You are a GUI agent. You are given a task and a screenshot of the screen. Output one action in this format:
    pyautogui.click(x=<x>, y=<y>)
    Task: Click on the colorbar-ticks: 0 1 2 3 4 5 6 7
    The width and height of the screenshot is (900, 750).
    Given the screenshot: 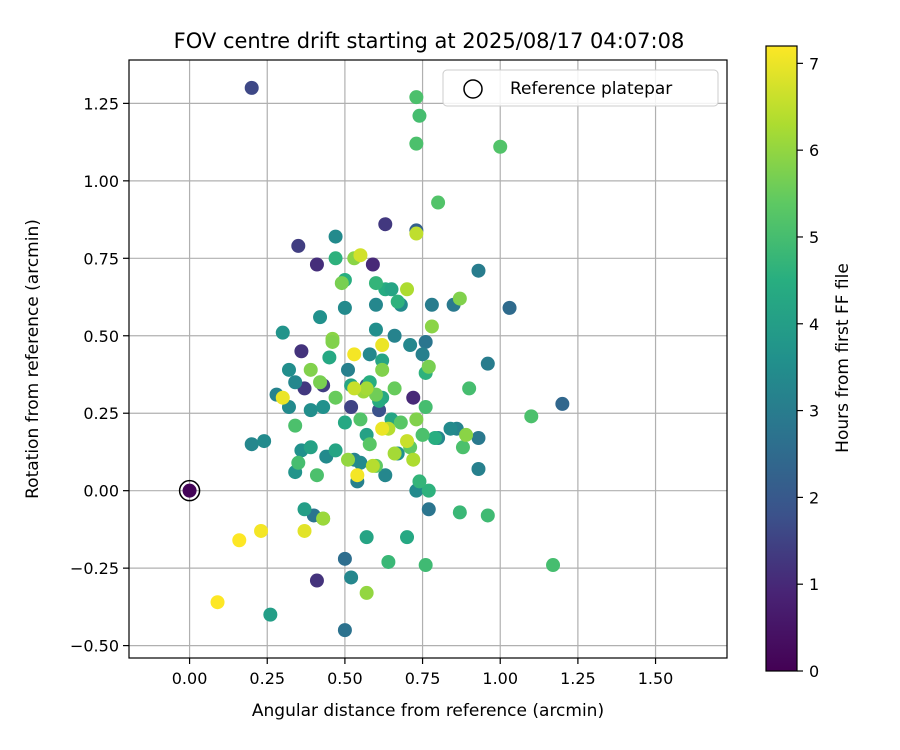 What is the action you would take?
    pyautogui.click(x=808, y=367)
    